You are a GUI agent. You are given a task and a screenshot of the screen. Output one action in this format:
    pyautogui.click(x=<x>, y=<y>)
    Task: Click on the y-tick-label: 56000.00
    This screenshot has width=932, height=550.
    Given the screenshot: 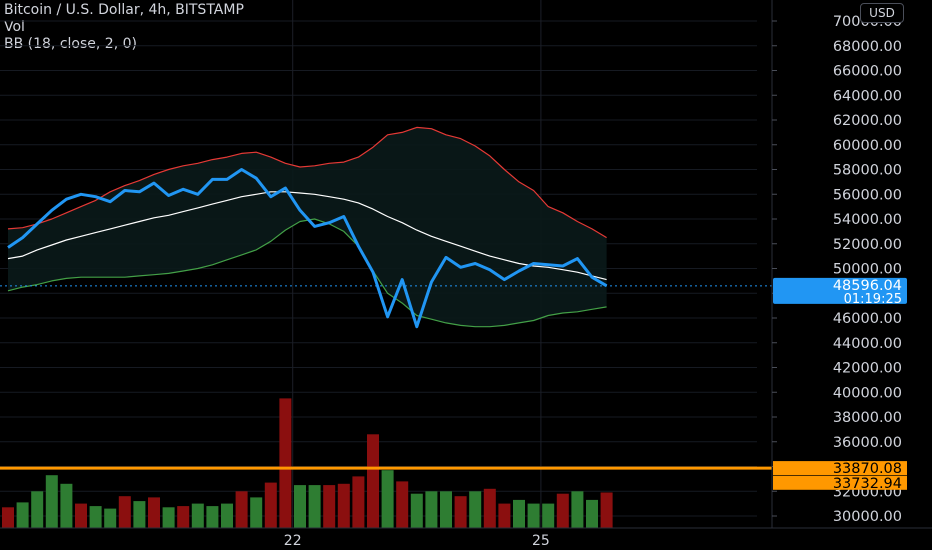 What is the action you would take?
    pyautogui.click(x=867, y=195)
    